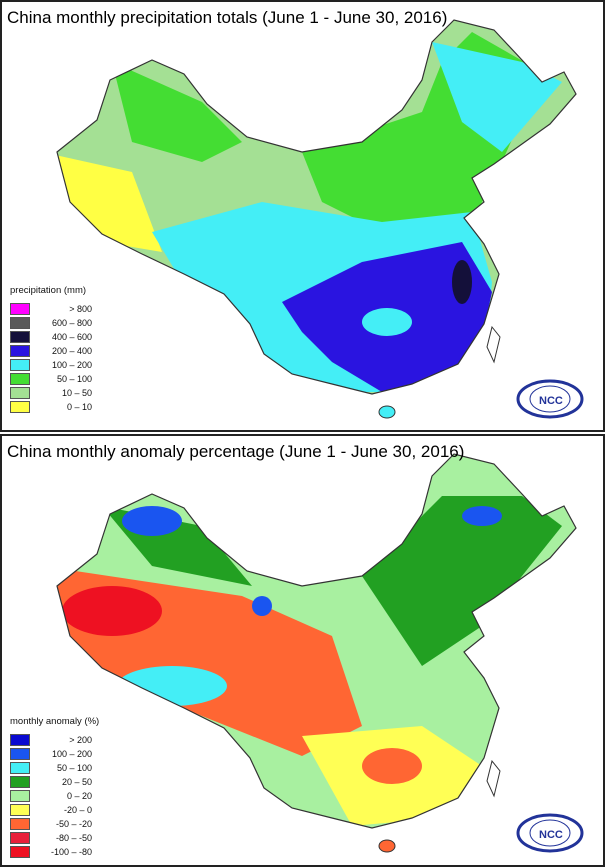  Describe the element at coordinates (54, 838) in the screenshot. I see `legend-item: -80 – -50` at that location.